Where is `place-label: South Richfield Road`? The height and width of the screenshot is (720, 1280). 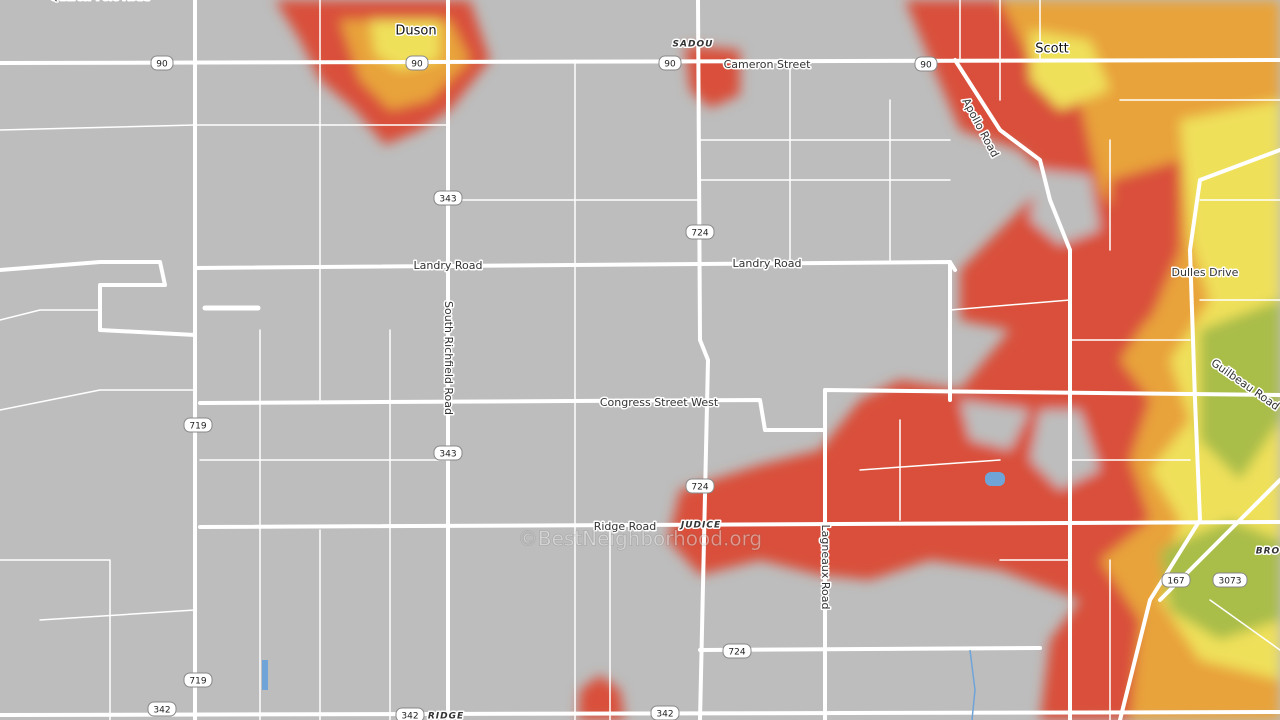 place-label: South Richfield Road is located at coordinates (448, 358).